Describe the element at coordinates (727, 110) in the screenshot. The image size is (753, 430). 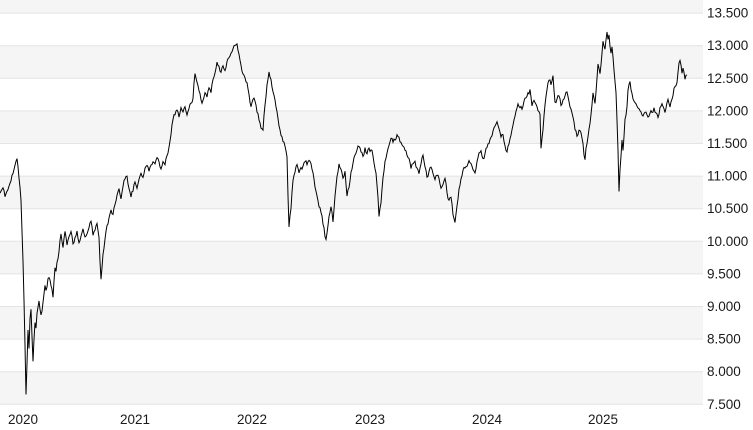
I see `y-axis-tick-label: 12.000` at that location.